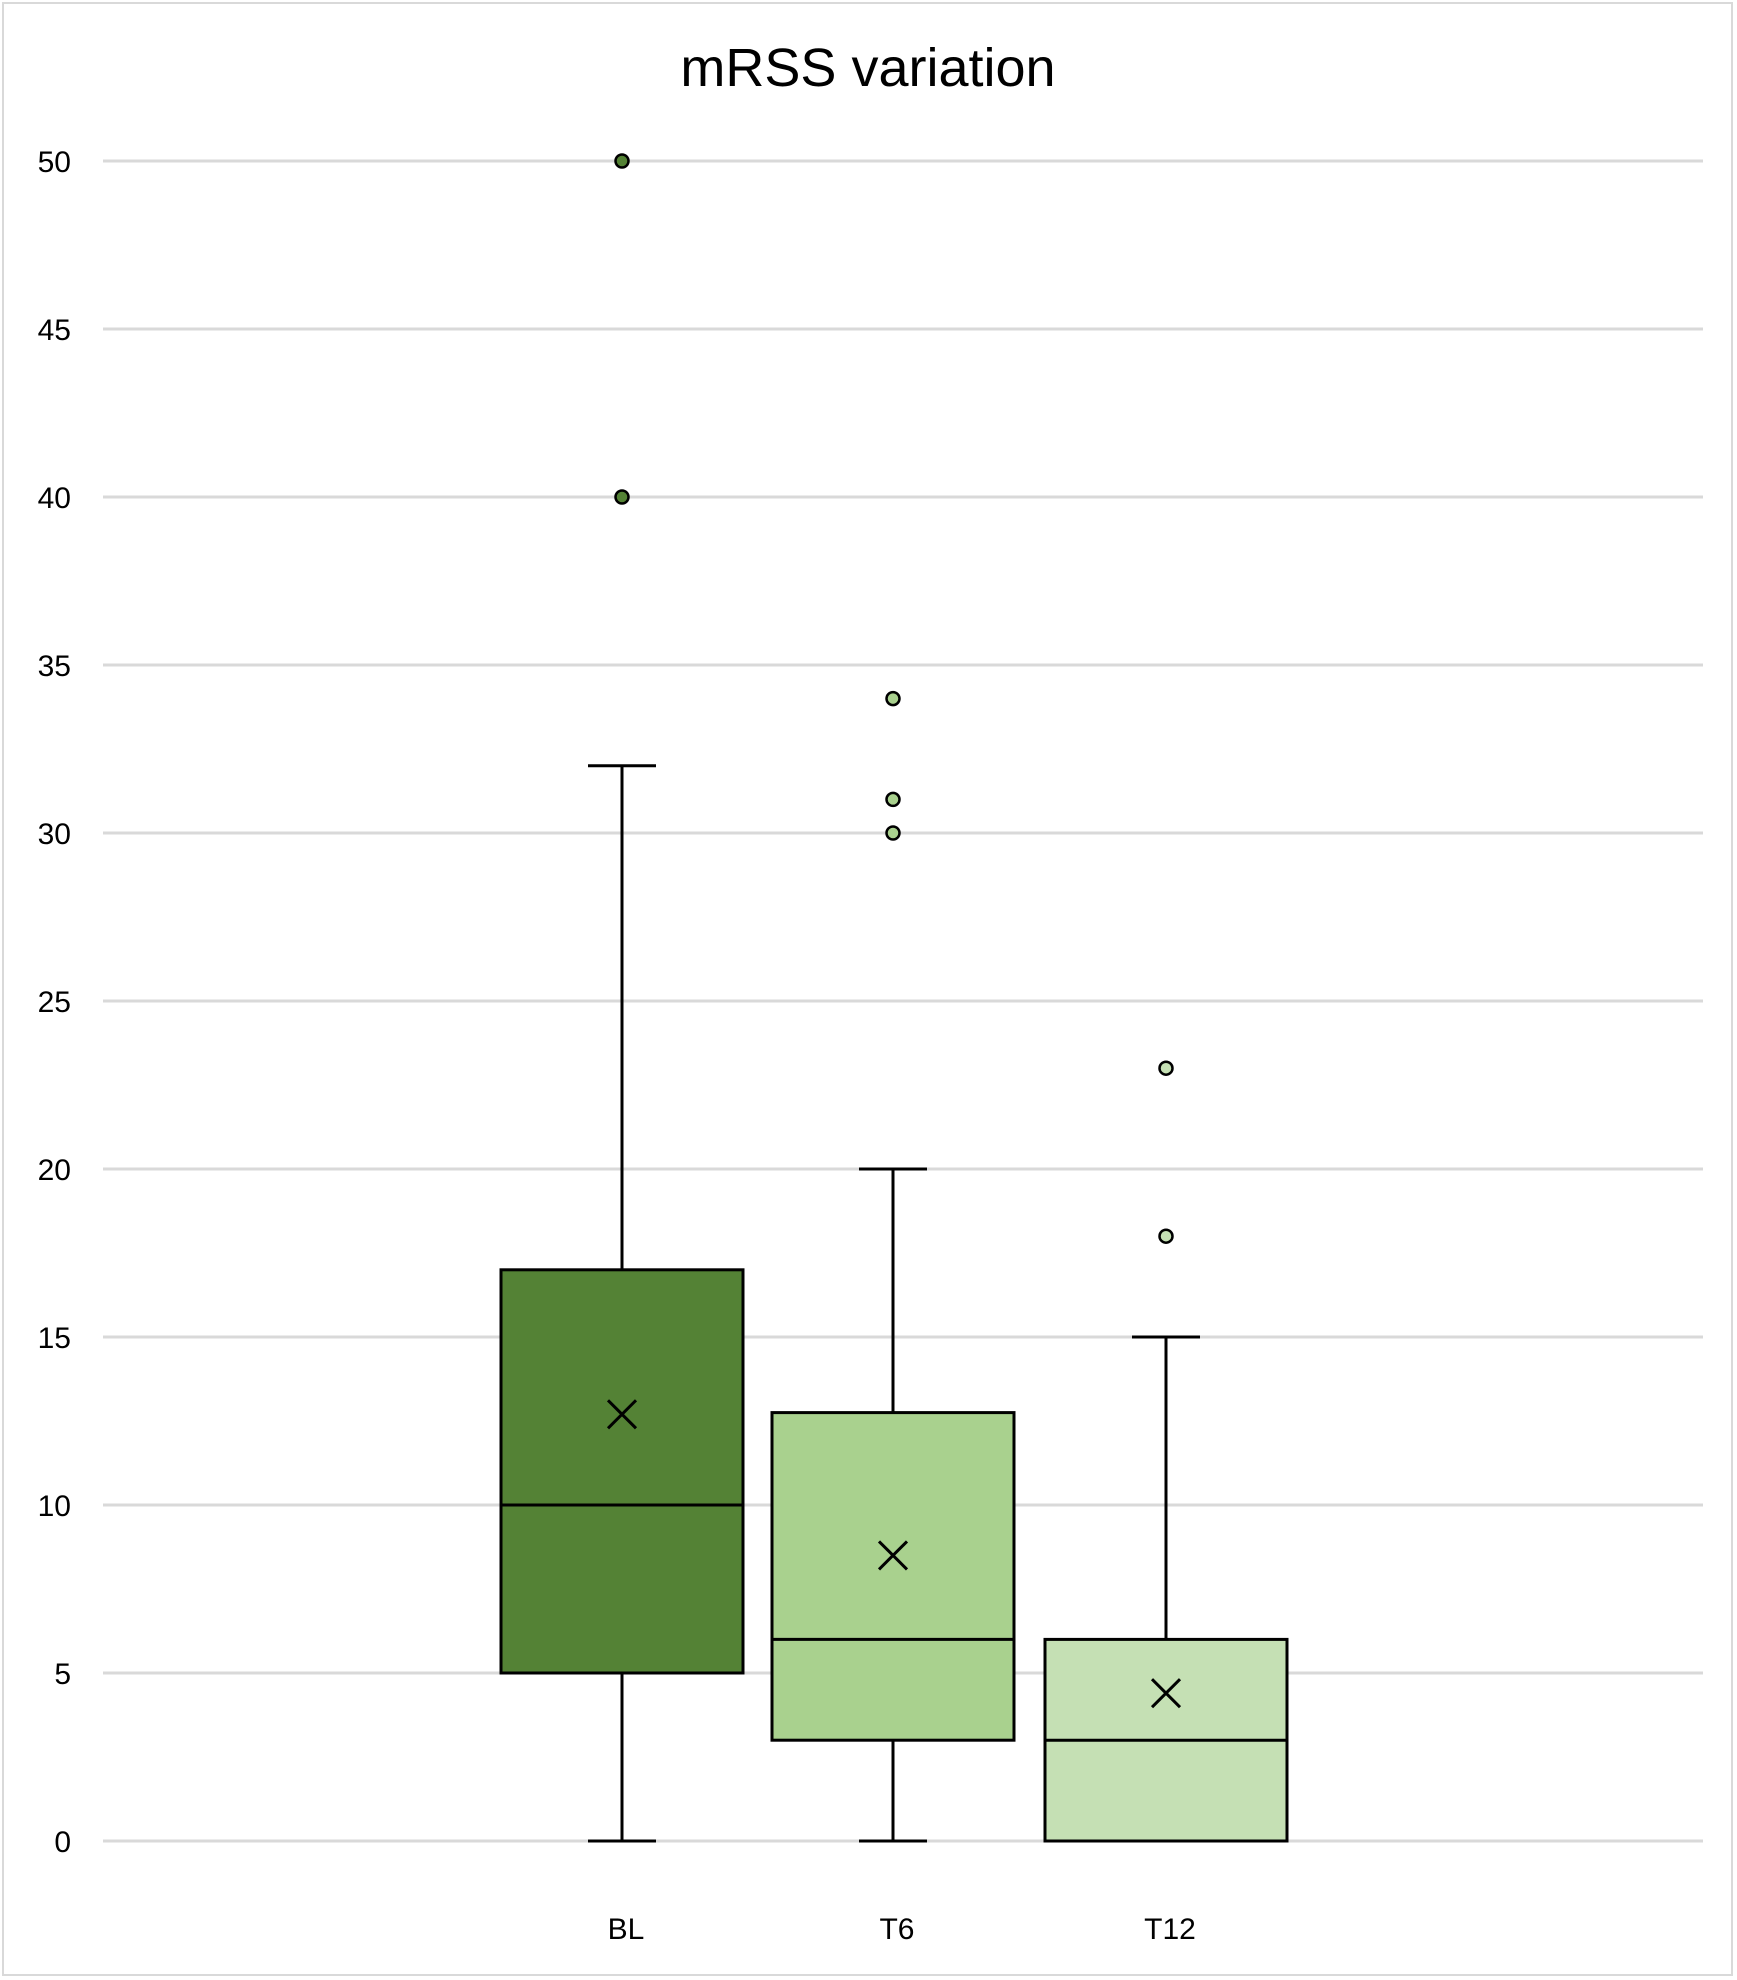 The height and width of the screenshot is (1980, 1737). I want to click on box-bl, so click(622, 998).